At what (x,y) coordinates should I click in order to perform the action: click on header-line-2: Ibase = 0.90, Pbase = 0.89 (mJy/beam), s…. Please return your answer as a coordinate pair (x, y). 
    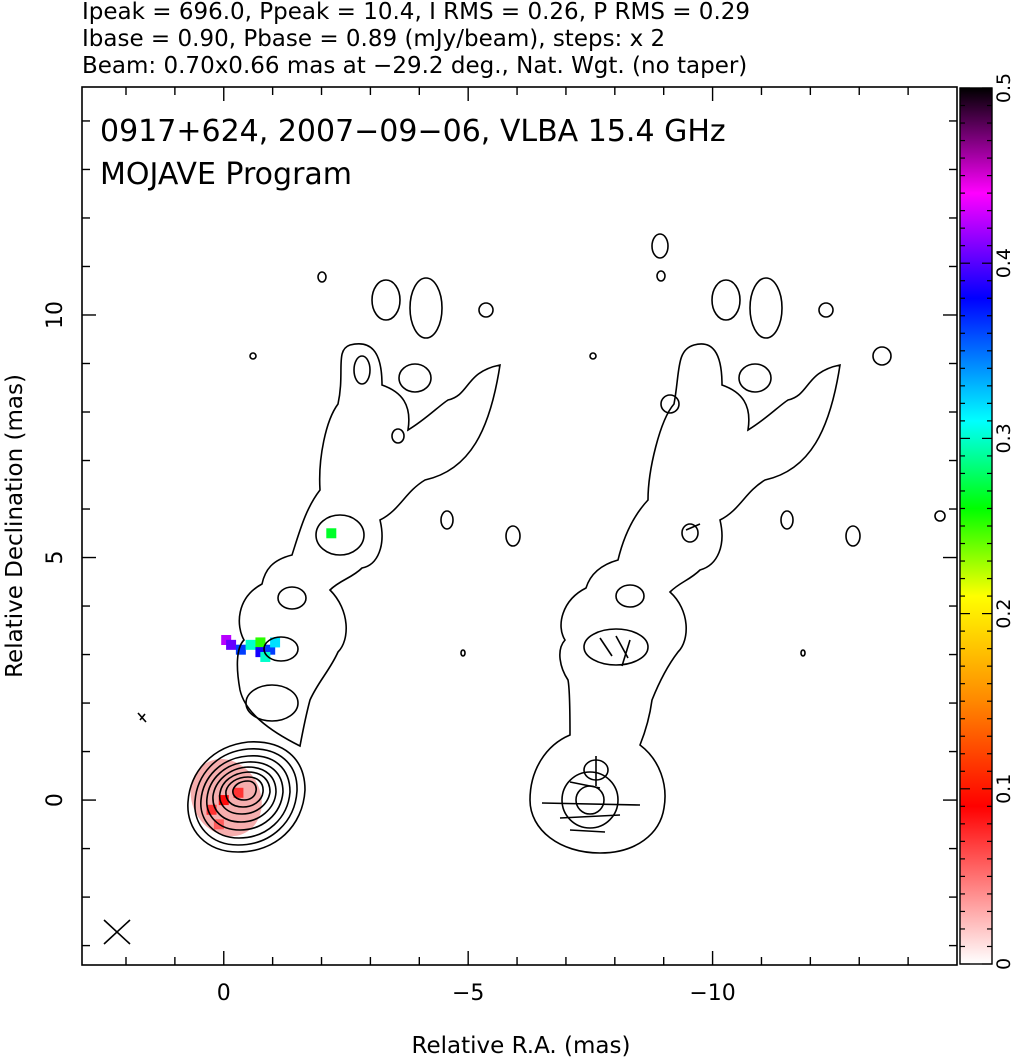
    Looking at the image, I should click on (373, 39).